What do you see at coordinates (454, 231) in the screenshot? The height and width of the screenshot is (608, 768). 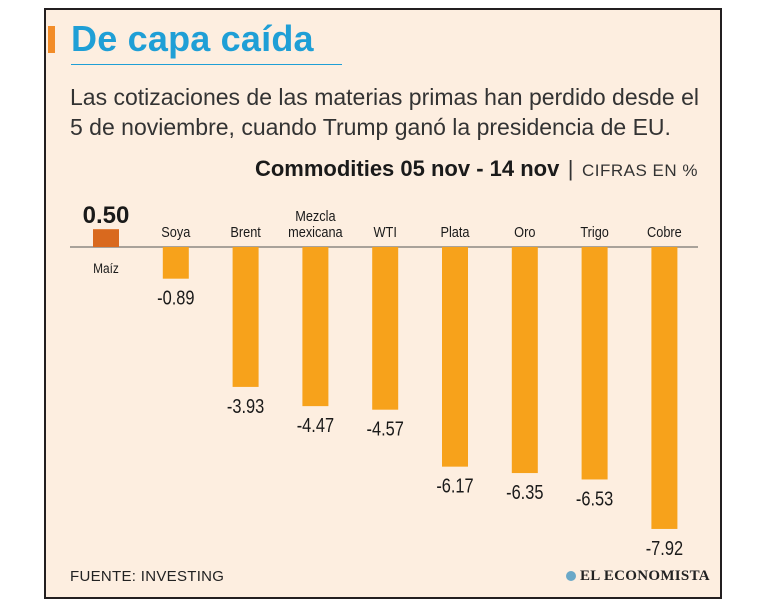 I see `category-label-5: Plata` at bounding box center [454, 231].